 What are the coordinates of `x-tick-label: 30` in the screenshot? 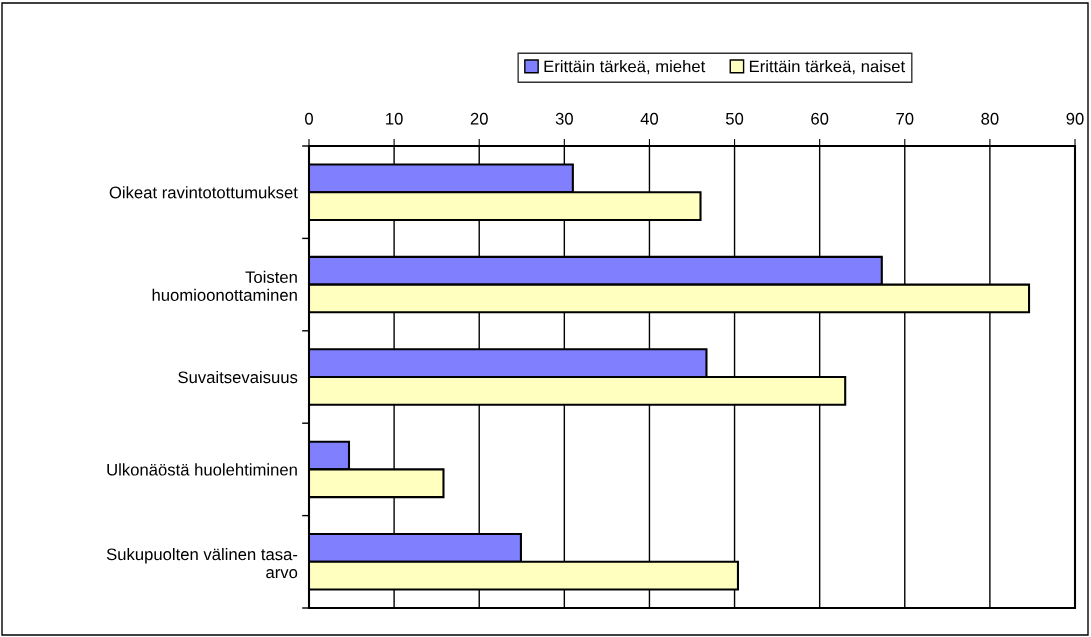 It's located at (564, 118).